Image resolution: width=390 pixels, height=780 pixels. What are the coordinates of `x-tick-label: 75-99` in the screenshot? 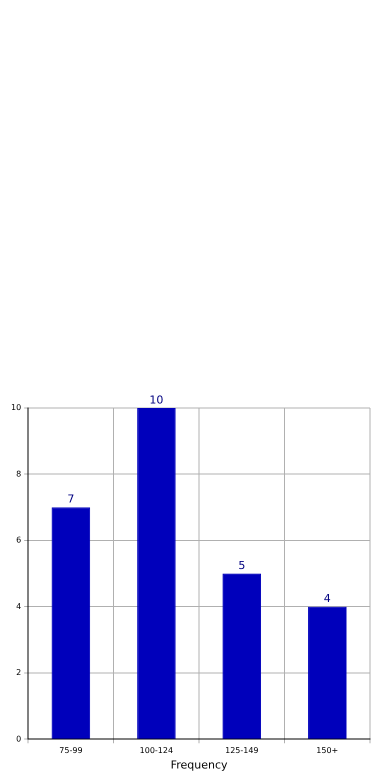 It's located at (71, 751).